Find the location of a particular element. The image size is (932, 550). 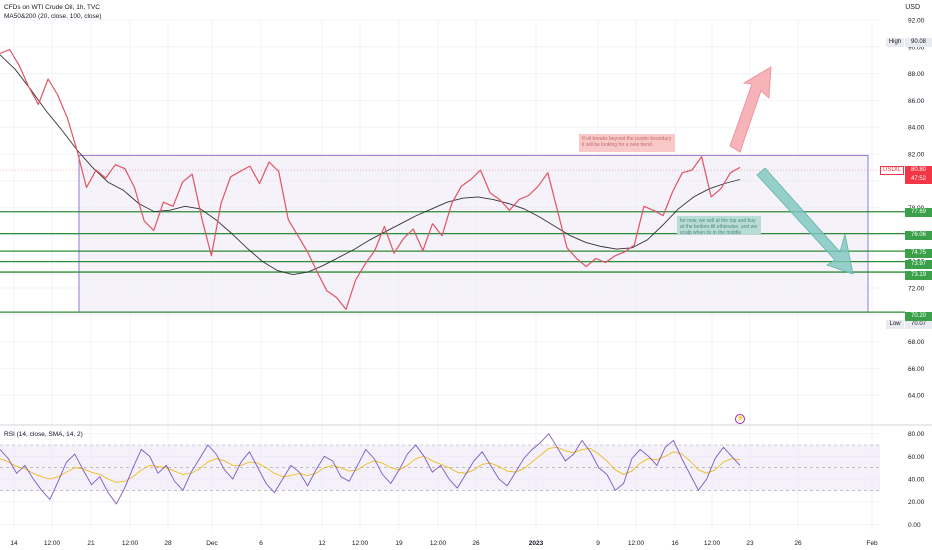

level-tag: 76.06 is located at coordinates (918, 235).